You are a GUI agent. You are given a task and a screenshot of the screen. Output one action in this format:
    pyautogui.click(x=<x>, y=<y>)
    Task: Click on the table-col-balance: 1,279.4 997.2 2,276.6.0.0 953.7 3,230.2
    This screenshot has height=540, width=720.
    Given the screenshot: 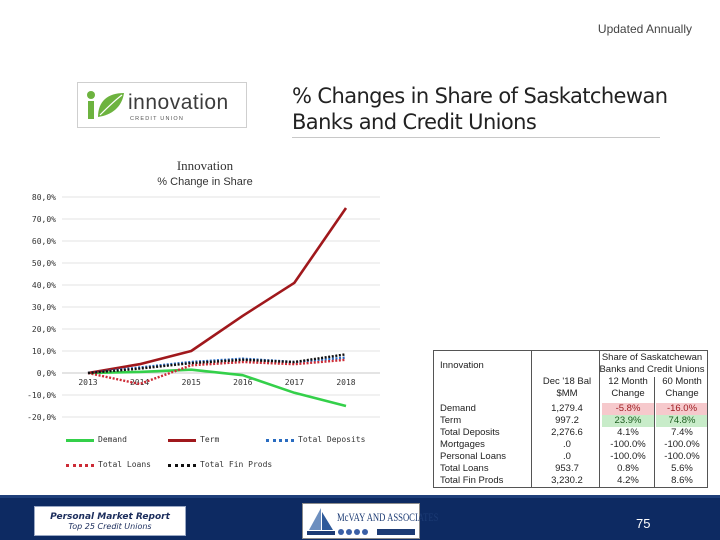 What is the action you would take?
    pyautogui.click(x=567, y=445)
    